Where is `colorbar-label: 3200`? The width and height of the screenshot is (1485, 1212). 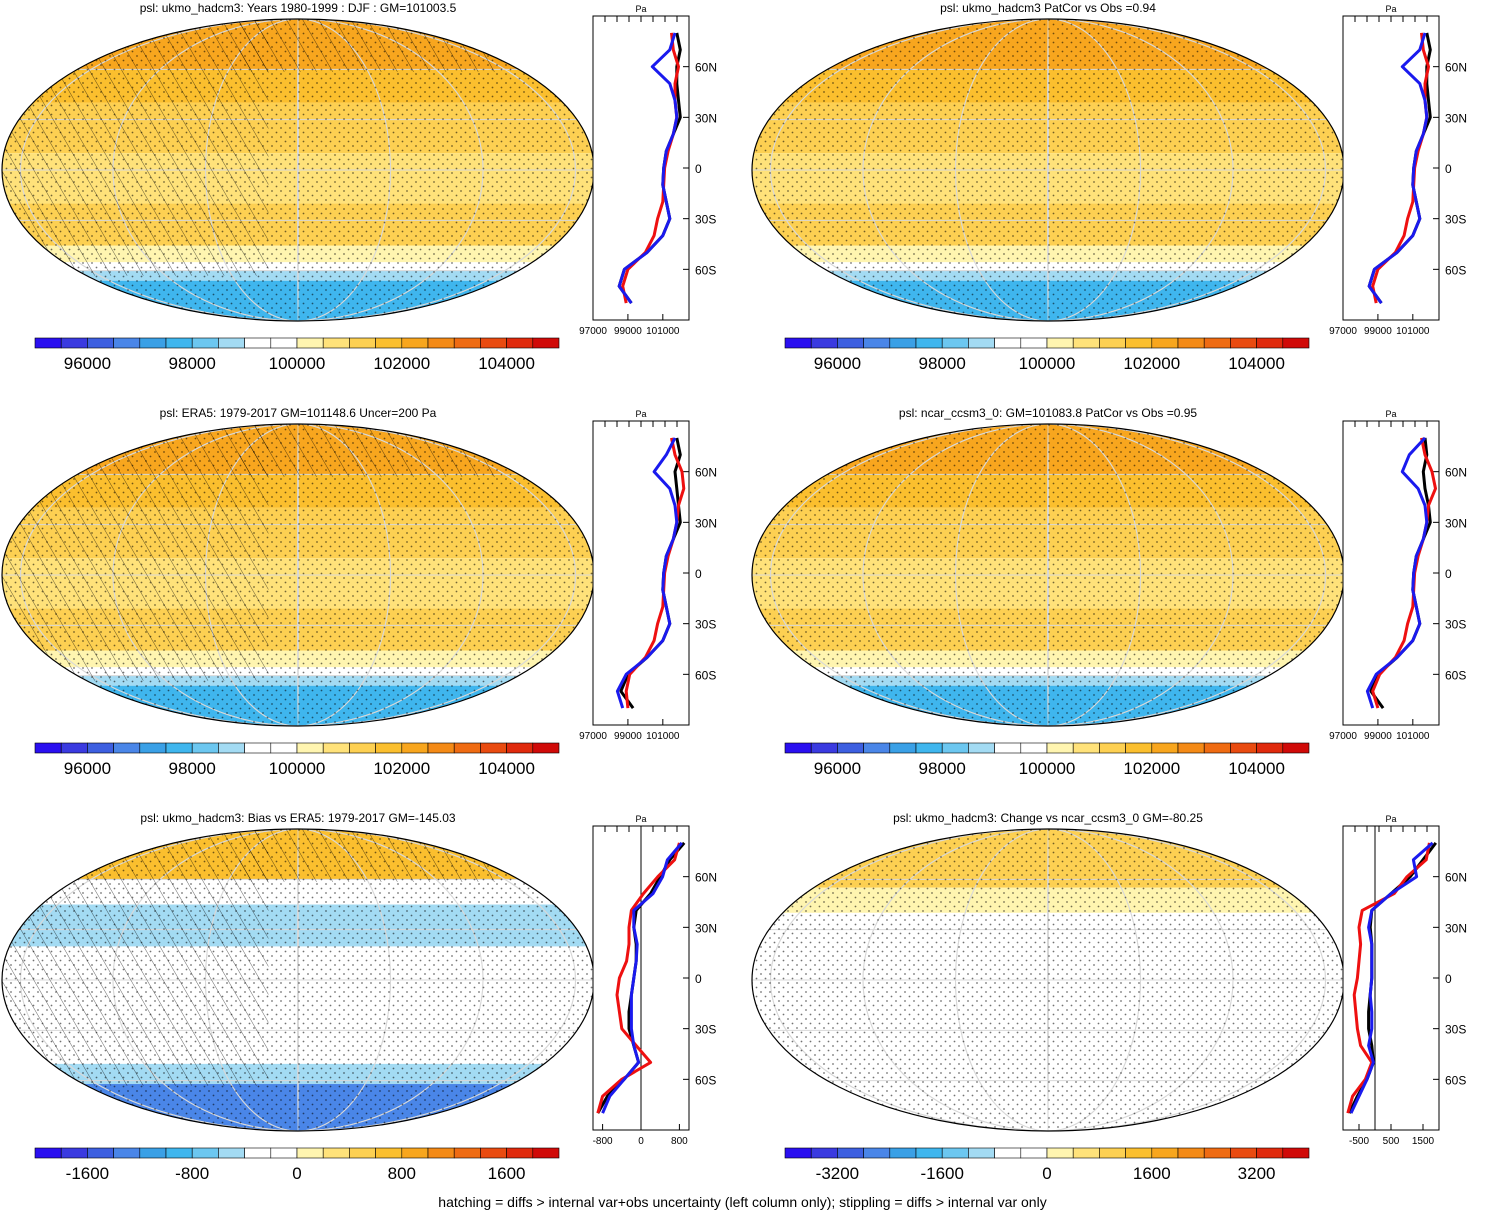
colorbar-label: 3200 is located at coordinates (1257, 1173).